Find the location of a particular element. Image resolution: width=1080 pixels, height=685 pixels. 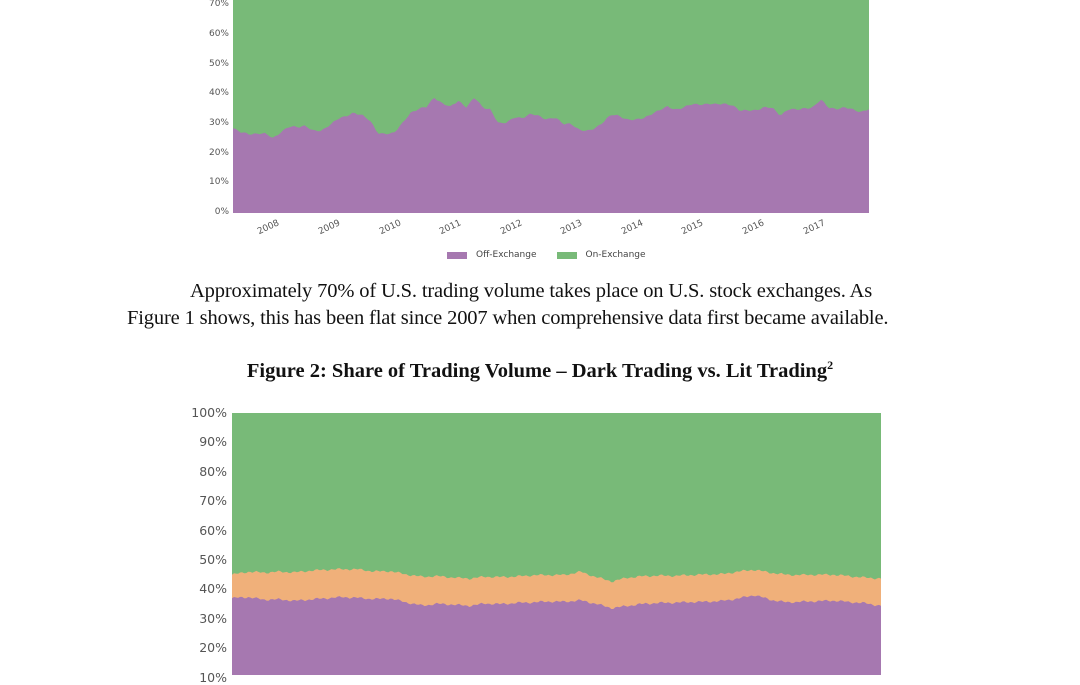

x-tick-label: 2010 is located at coordinates (390, 228).